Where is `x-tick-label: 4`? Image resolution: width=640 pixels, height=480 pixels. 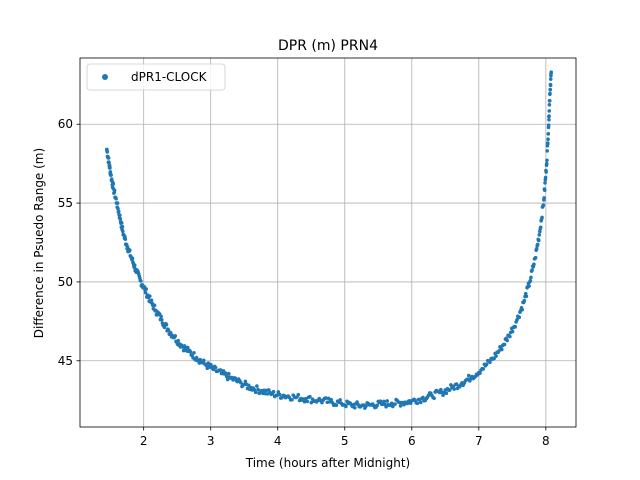
x-tick-label: 4 is located at coordinates (278, 441).